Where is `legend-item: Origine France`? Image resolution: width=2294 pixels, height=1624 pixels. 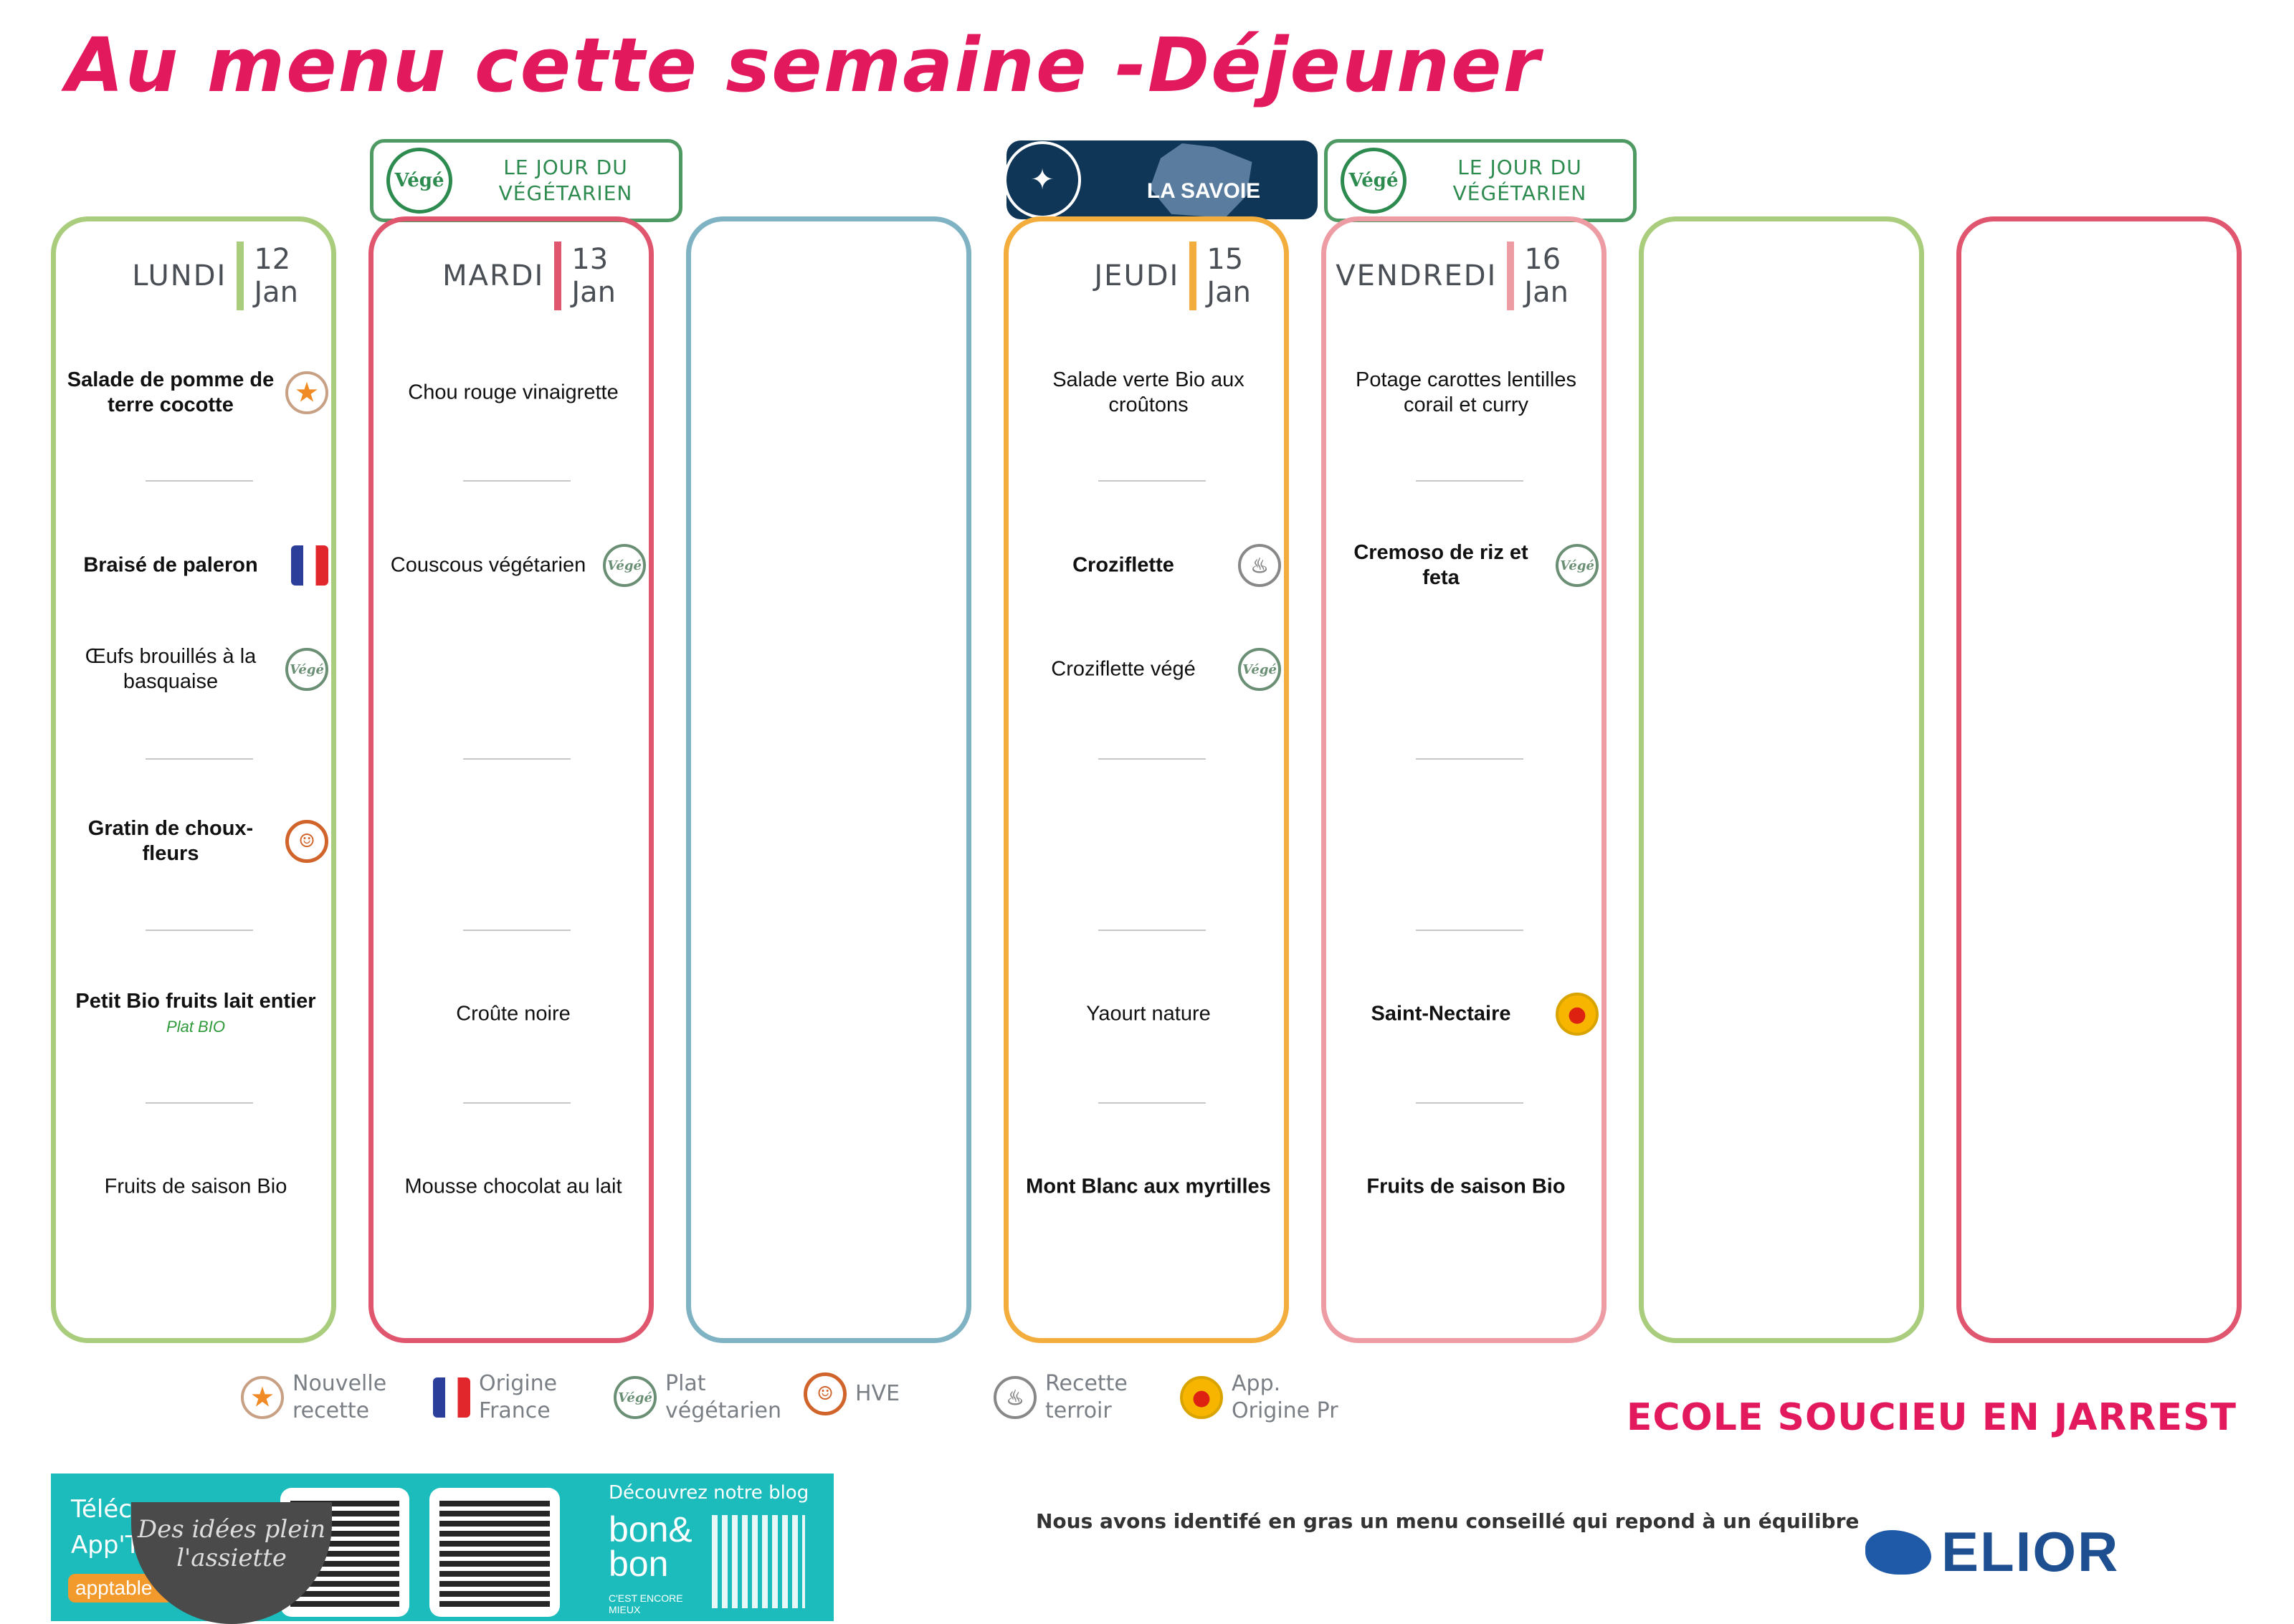 legend-item: Origine France is located at coordinates (490, 1397).